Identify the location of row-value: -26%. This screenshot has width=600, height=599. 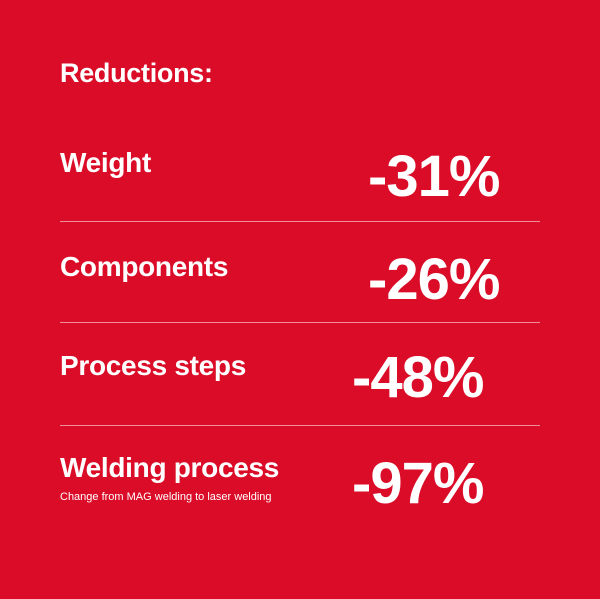
(434, 279).